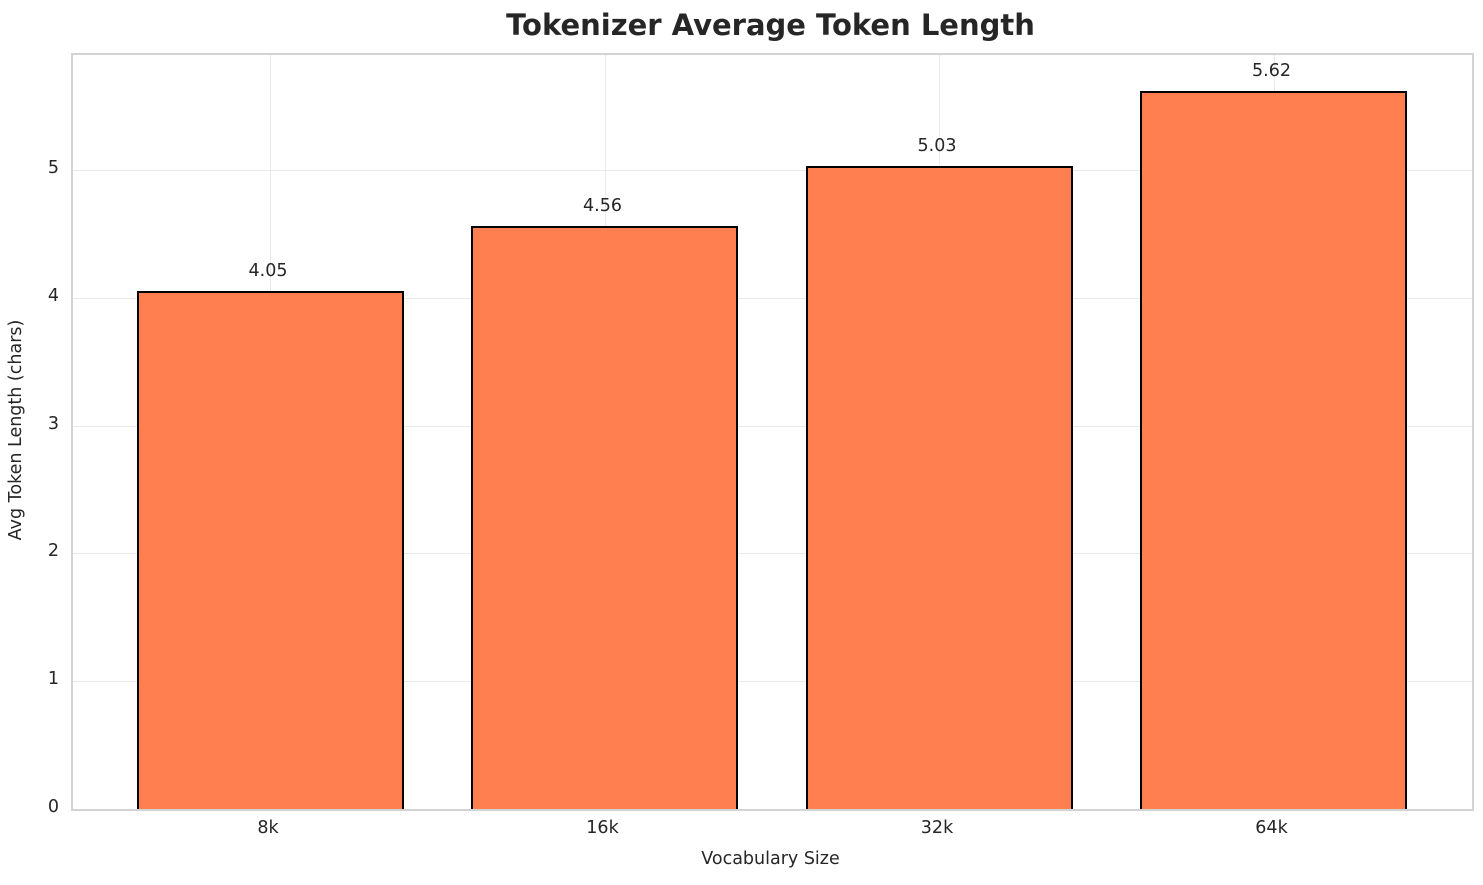 The width and height of the screenshot is (1483, 885). Describe the element at coordinates (937, 146) in the screenshot. I see `bar-value-label: 5.03` at that location.